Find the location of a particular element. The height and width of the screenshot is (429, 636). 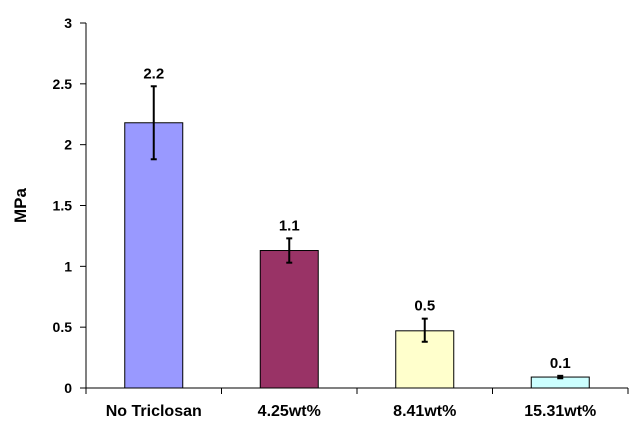

category-label-1: No Triclosan is located at coordinates (154, 411).